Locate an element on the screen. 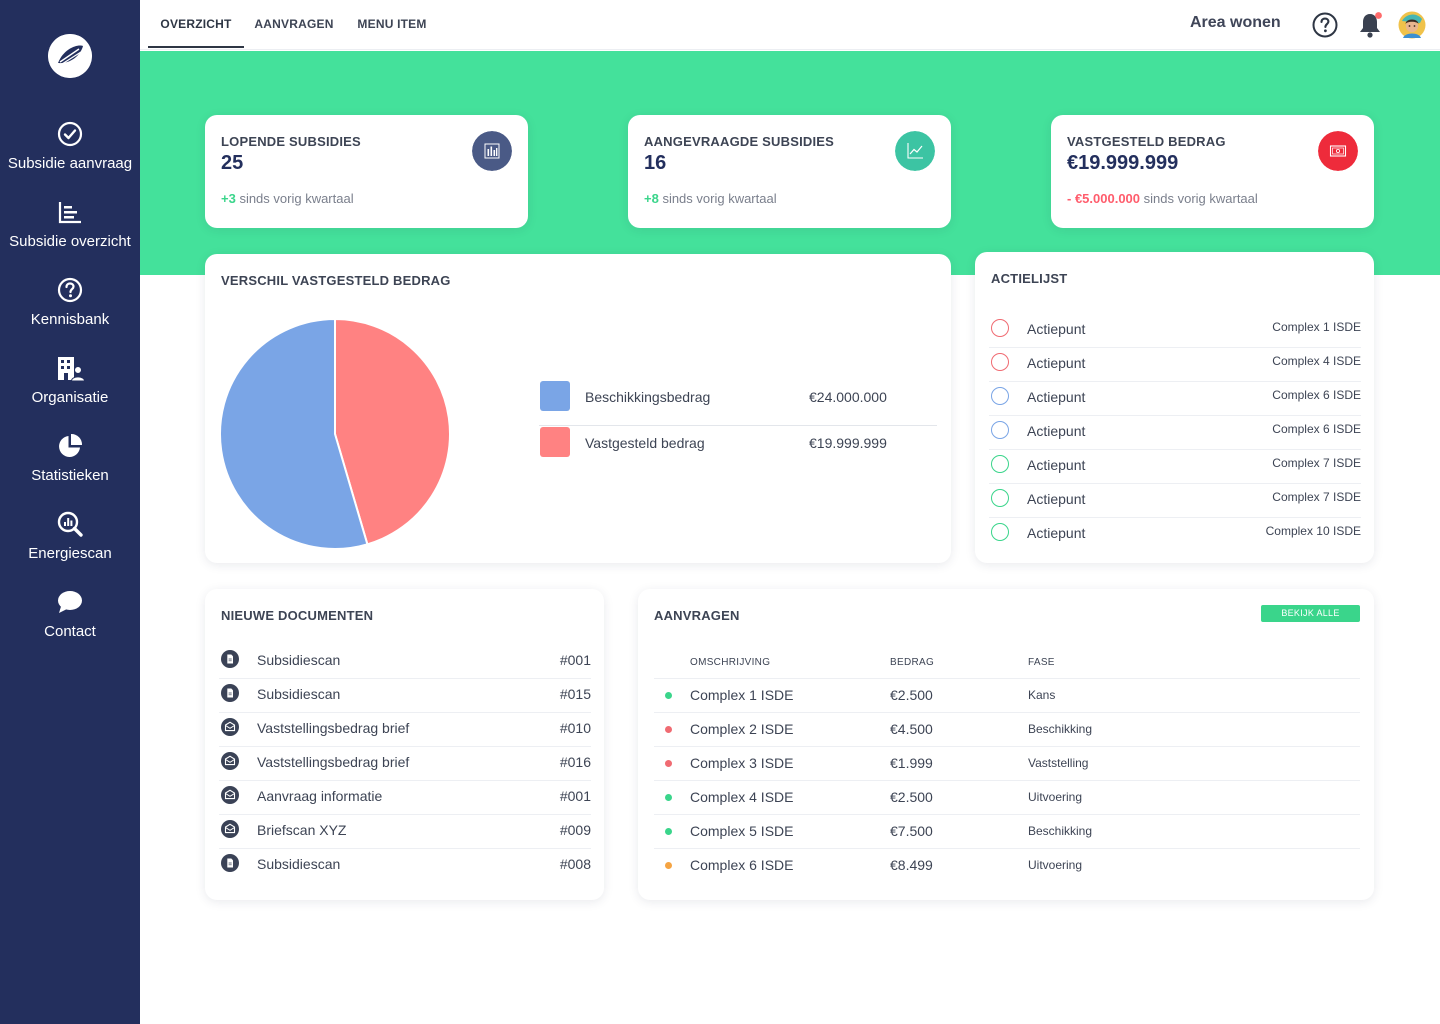 This screenshot has height=1024, width=1440. request-phase: Beschikking is located at coordinates (1060, 729).